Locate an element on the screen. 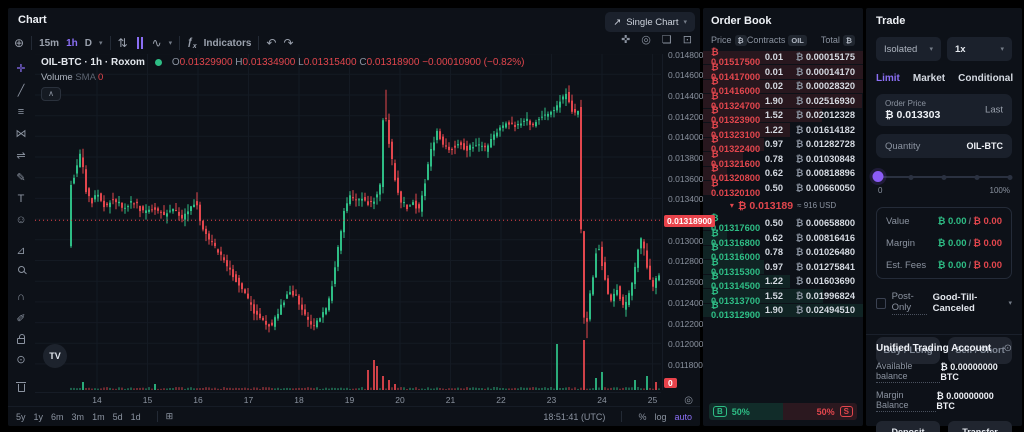 Image resolution: width=1024 pixels, height=432 pixels. order-book-header: Order Book is located at coordinates (783, 17).